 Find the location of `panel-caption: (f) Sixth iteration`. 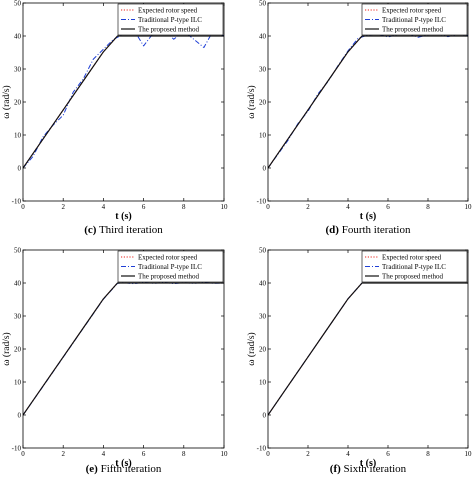

panel-caption: (f) Sixth iteration is located at coordinates (368, 469).